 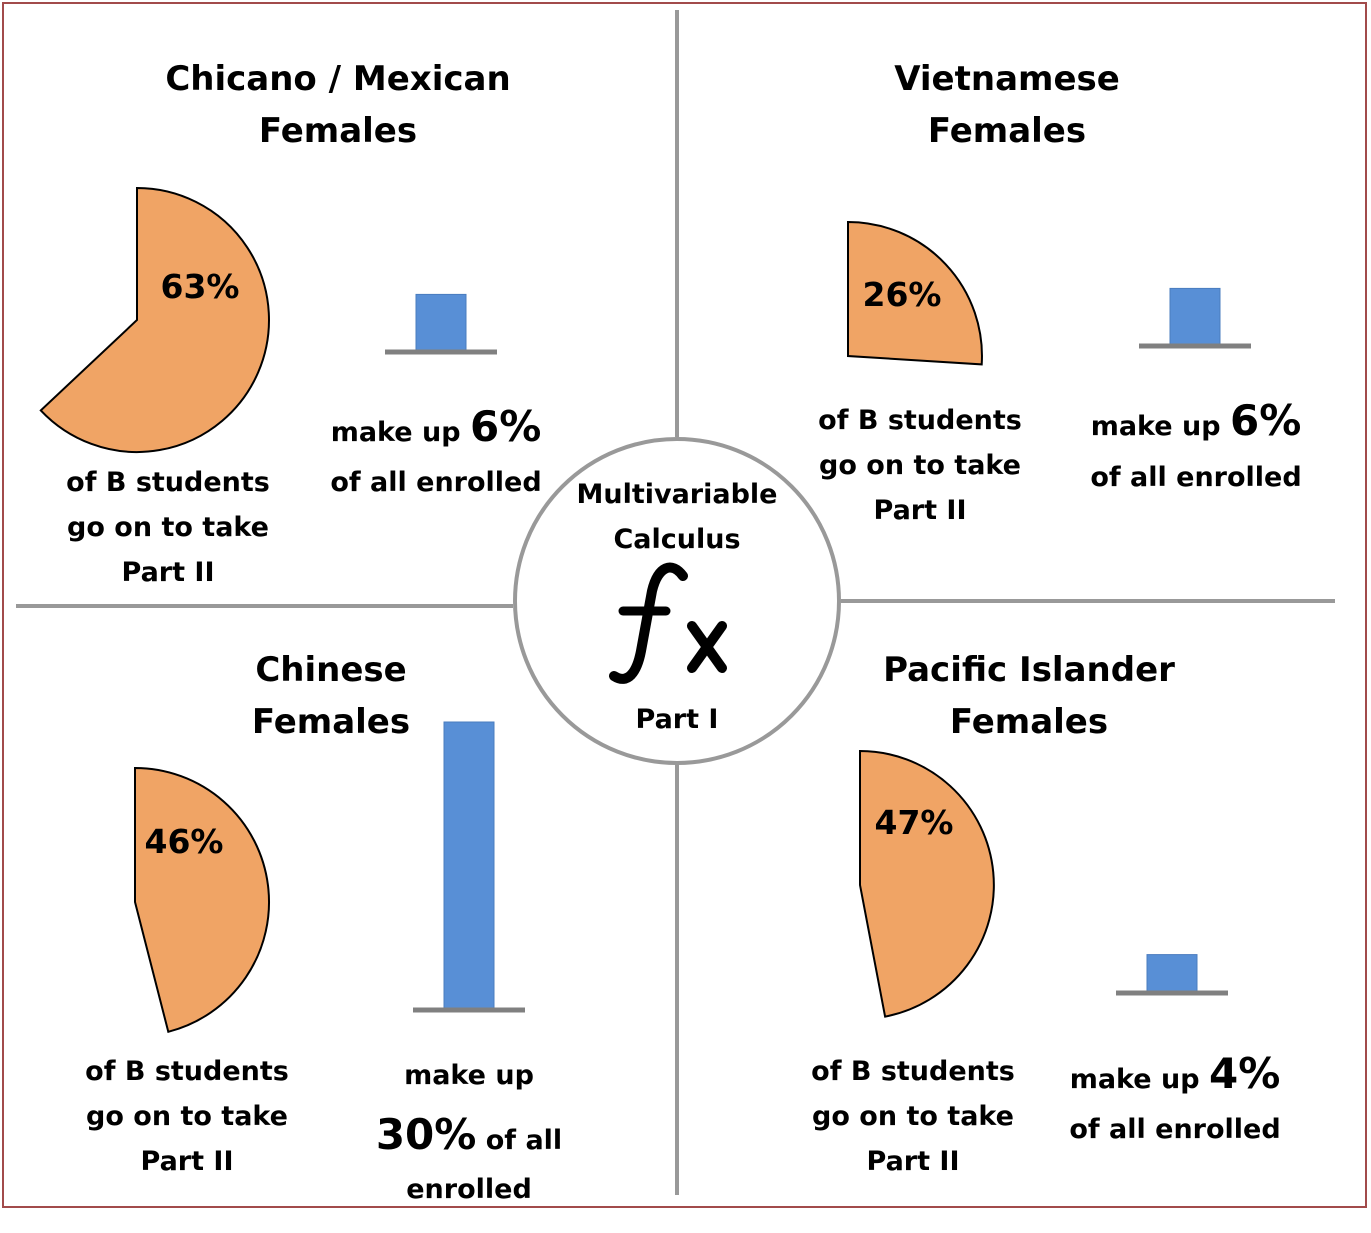 I want to click on q1-caption-2: go on to take, so click(x=168, y=527).